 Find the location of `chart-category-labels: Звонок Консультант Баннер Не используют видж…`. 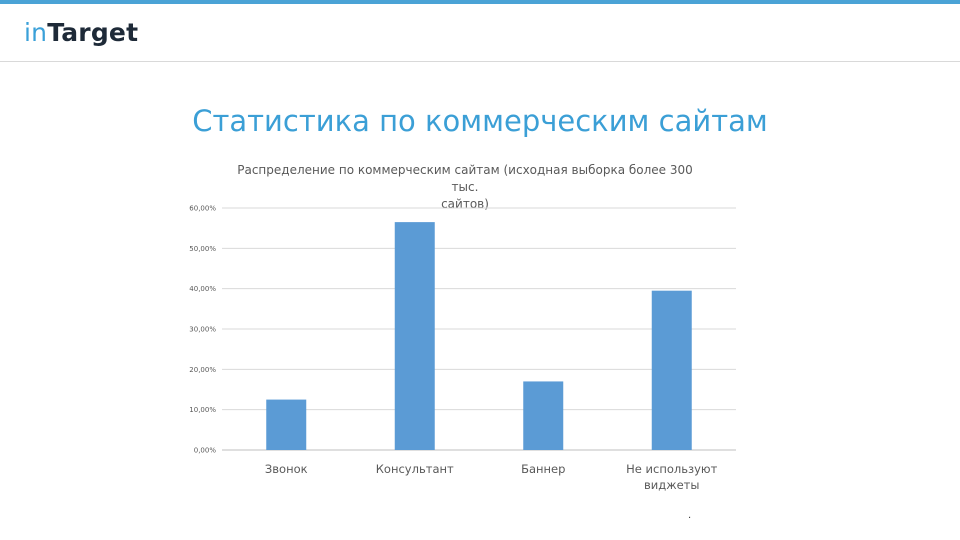

chart-category-labels: Звонок Консультант Баннер Не используют видж… is located at coordinates (491, 477).